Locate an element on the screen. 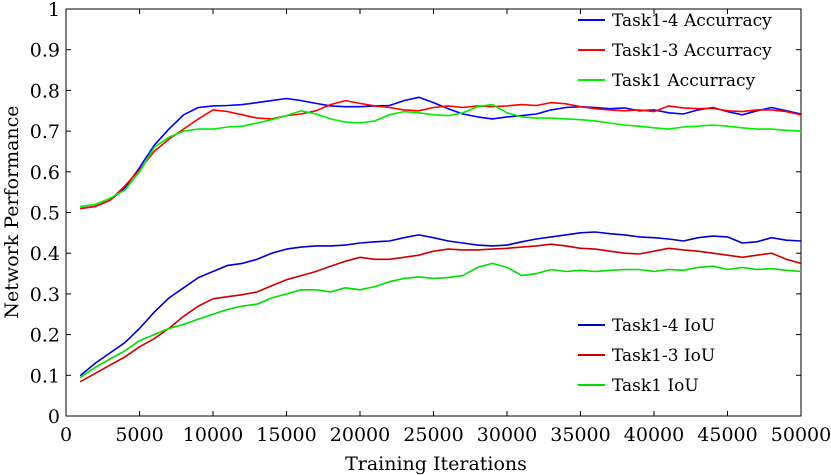 Image resolution: width=831 pixels, height=475 pixels. legend-label: Task1-4 IoU is located at coordinates (663, 326).